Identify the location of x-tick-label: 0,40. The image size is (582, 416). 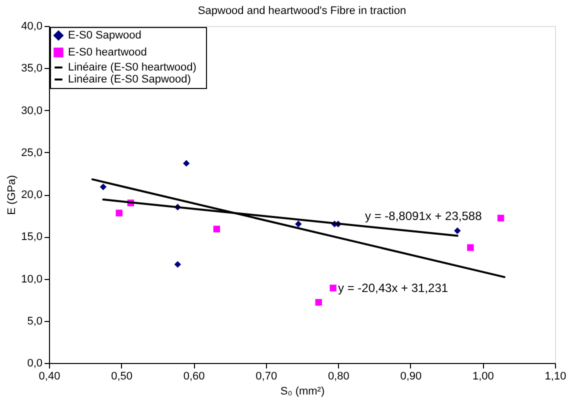
(49, 376).